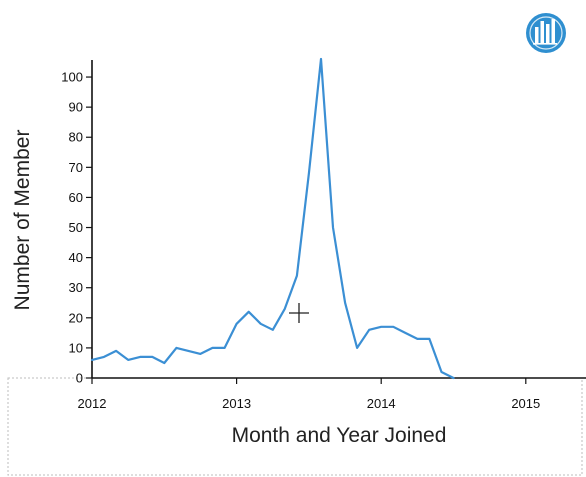 The width and height of the screenshot is (586, 477). What do you see at coordinates (339, 435) in the screenshot?
I see `x-axis-title: Month and Year Joined` at bounding box center [339, 435].